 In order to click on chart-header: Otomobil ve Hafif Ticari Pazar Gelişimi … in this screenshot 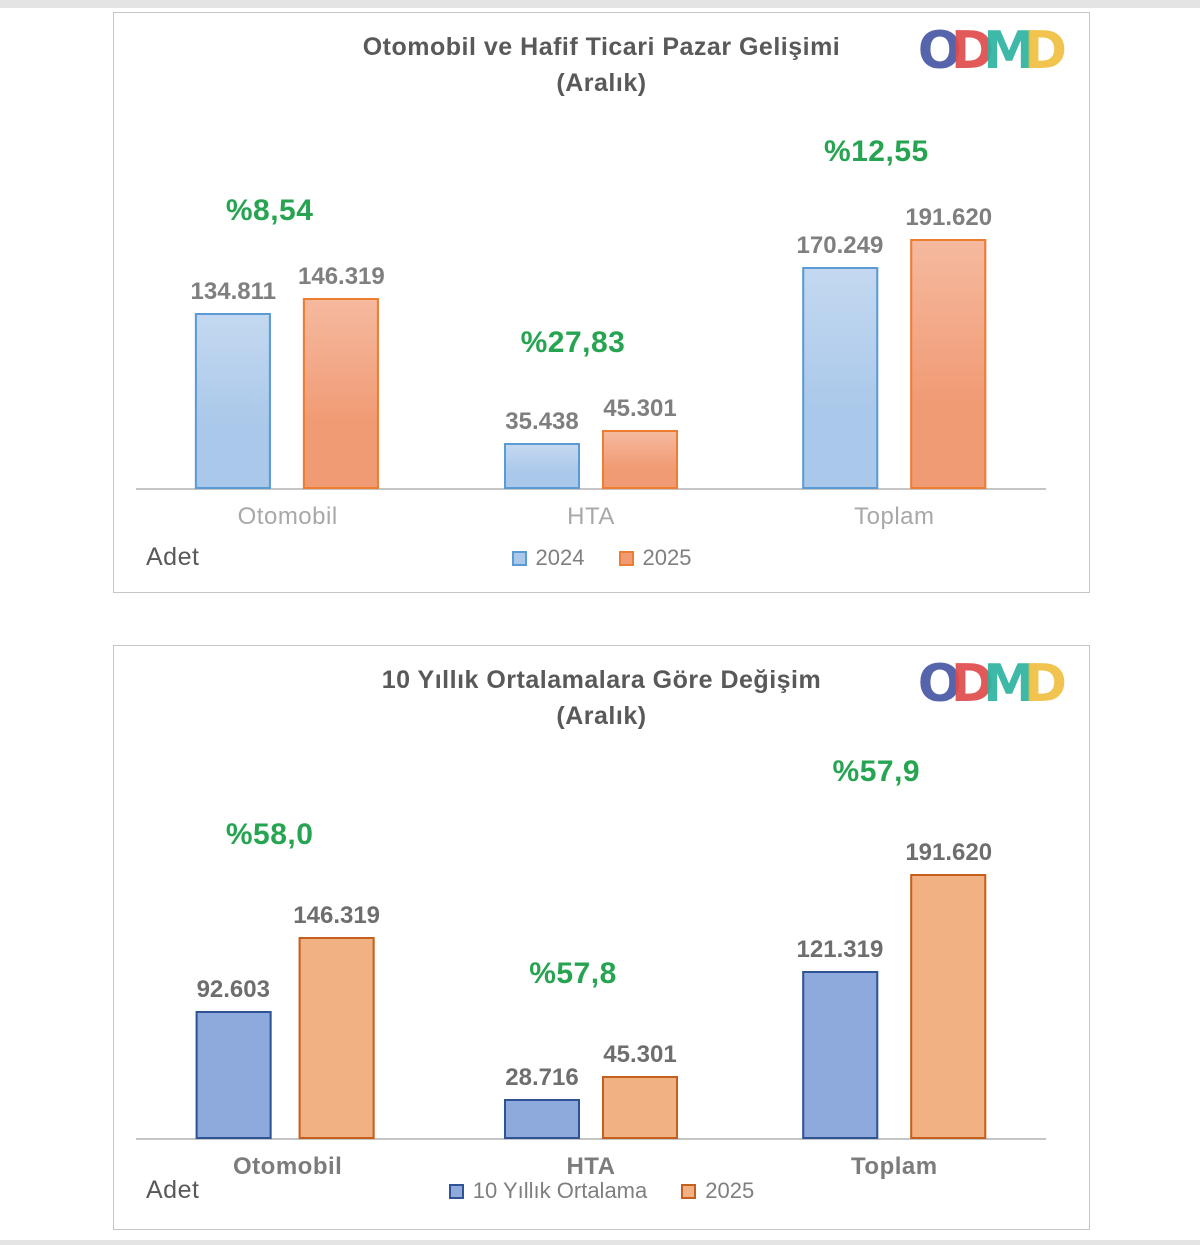, I will do `click(601, 65)`.